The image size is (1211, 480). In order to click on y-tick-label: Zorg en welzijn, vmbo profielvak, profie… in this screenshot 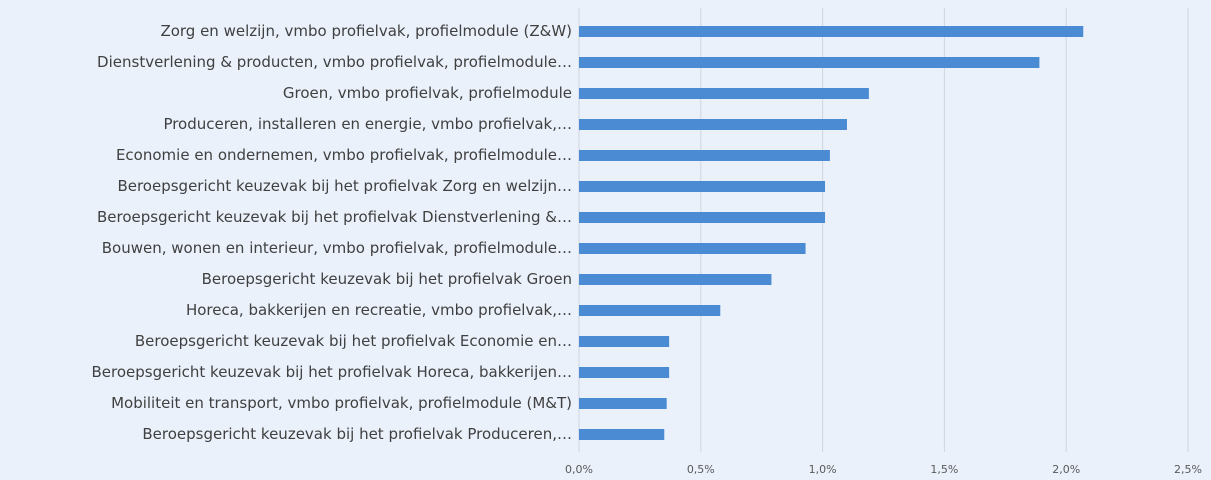, I will do `click(366, 31)`.